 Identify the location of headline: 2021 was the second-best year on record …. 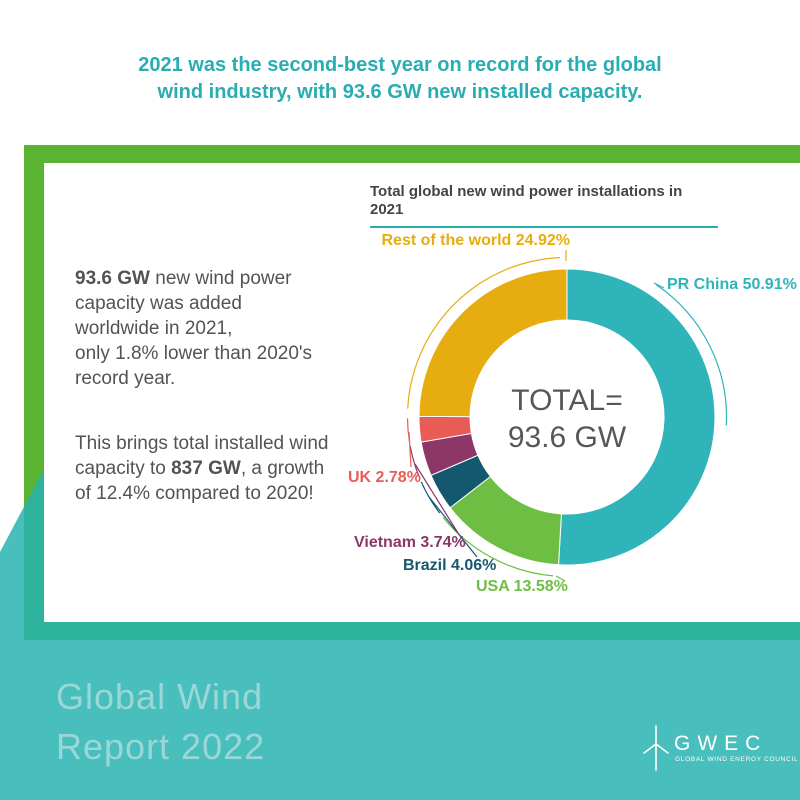
(400, 78).